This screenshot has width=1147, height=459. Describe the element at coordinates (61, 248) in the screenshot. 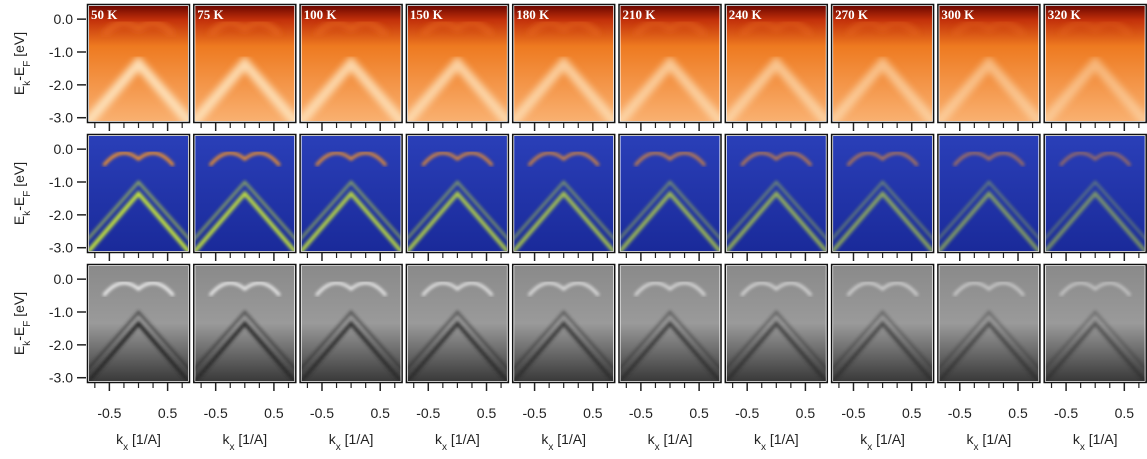

I see `y-tick-label: -3.0` at that location.